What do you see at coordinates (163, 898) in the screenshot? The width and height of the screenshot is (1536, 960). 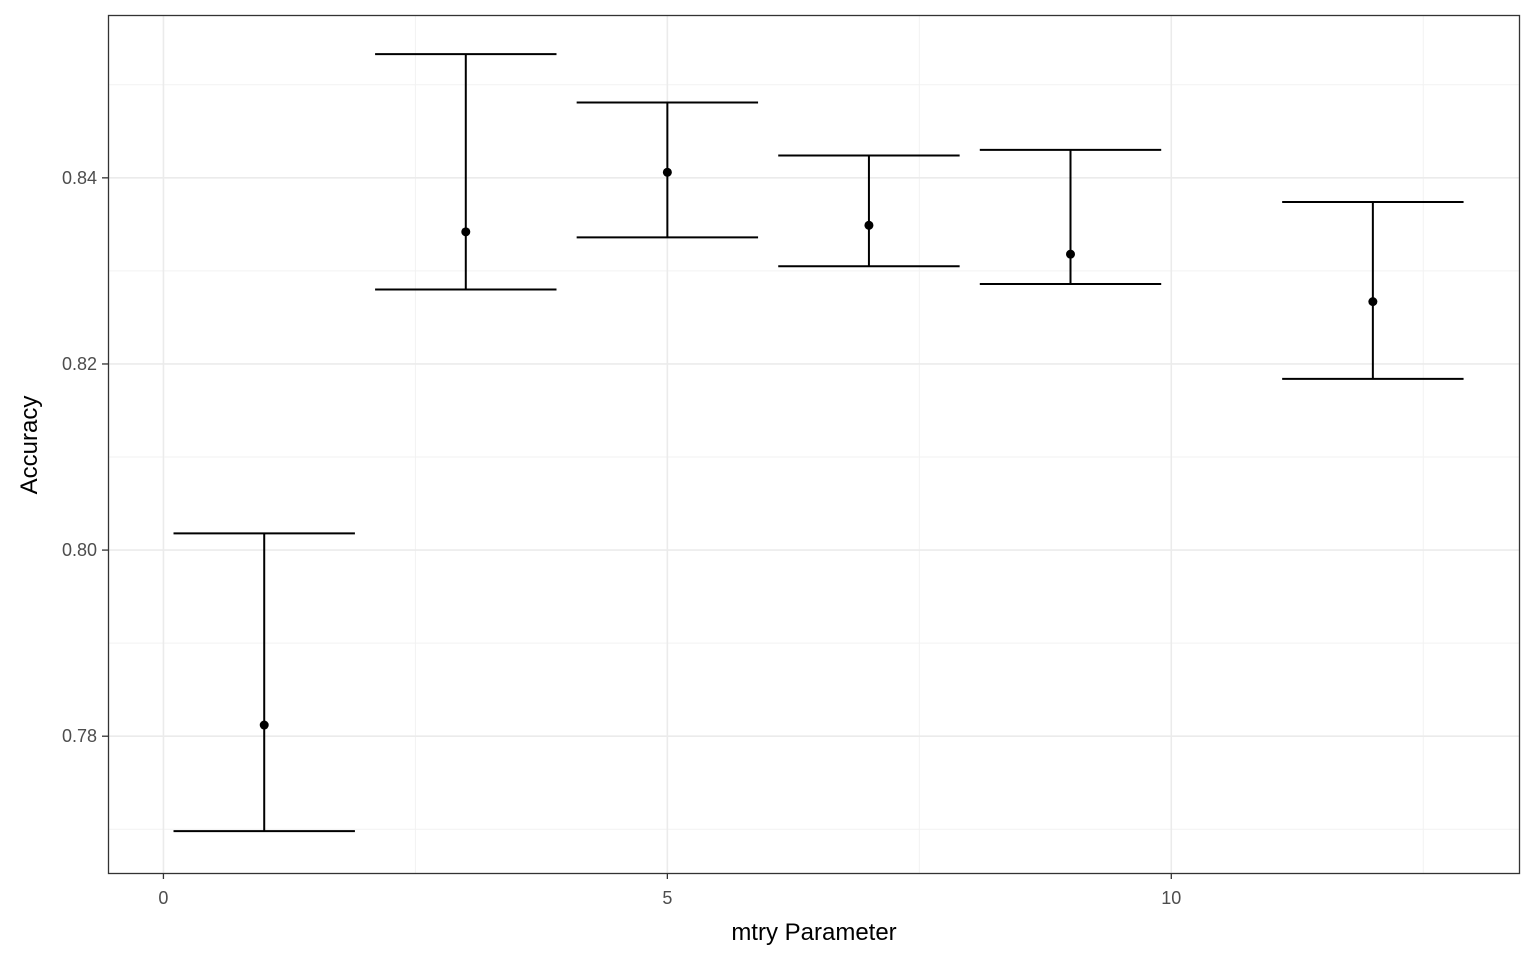 I see `x-tick-label: 0` at bounding box center [163, 898].